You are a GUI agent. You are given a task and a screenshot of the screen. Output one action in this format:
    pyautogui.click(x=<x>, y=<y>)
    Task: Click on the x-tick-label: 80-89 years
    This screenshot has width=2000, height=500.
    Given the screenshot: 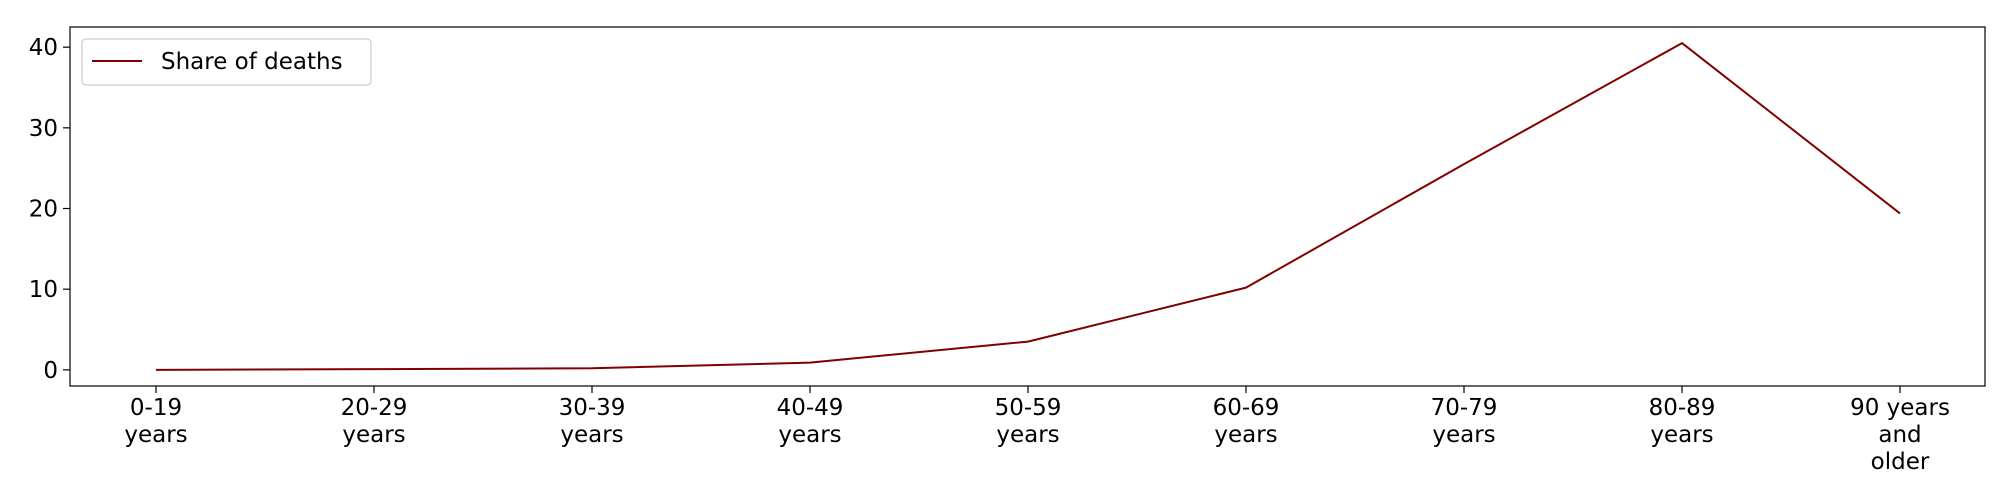 What is the action you would take?
    pyautogui.click(x=1682, y=421)
    